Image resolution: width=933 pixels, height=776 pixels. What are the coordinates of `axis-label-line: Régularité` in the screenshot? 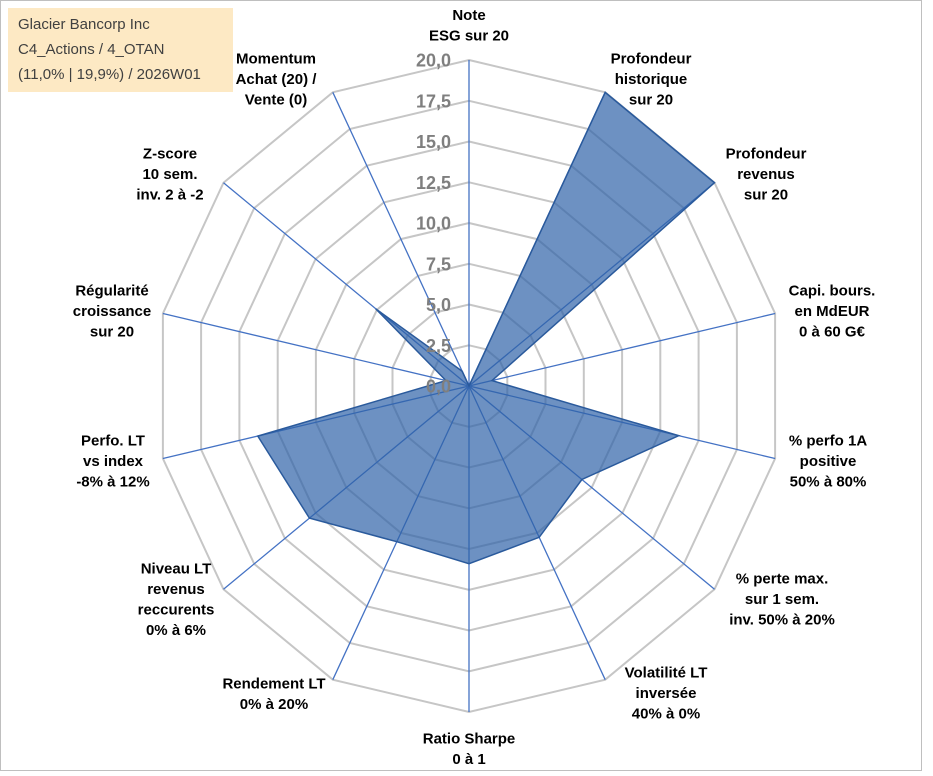 It's located at (111, 291).